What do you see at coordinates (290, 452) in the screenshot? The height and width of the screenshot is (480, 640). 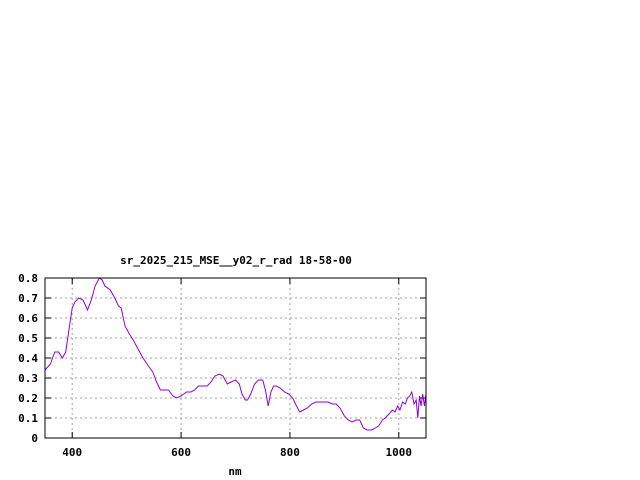 I see `x-tick-label: 800` at bounding box center [290, 452].